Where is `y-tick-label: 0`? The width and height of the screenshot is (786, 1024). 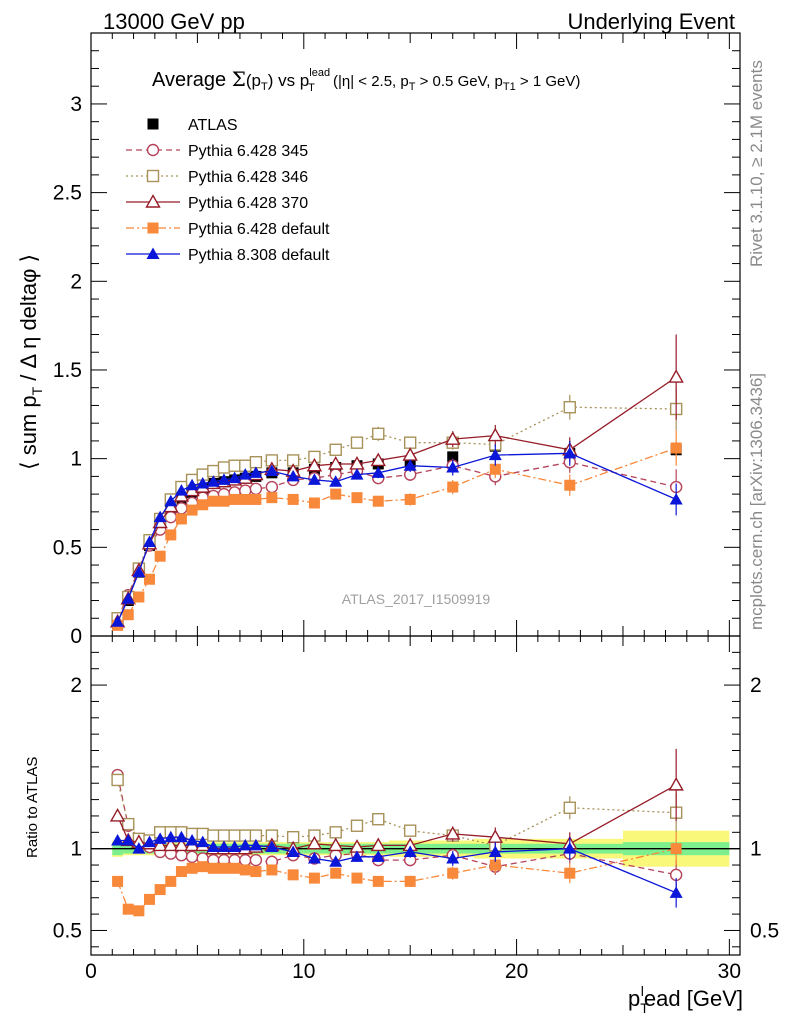 y-tick-label: 0 is located at coordinates (76, 636).